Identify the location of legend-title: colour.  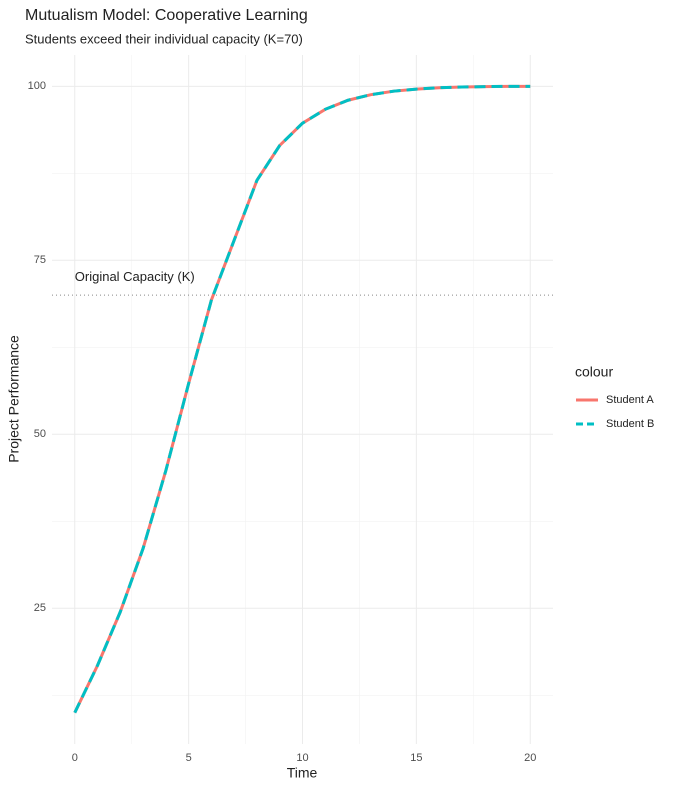
(594, 372).